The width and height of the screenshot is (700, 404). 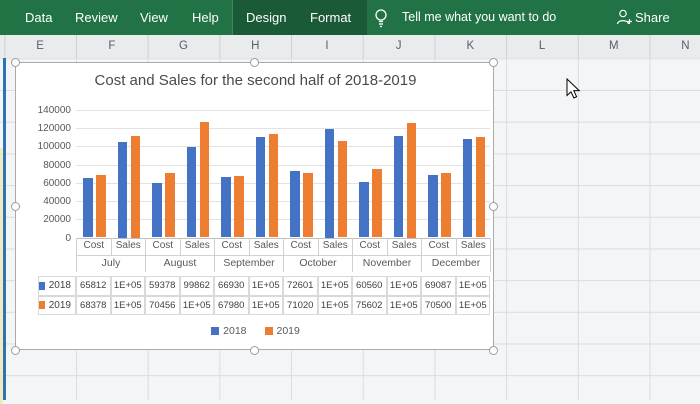 I want to click on bar-2018-October-Sales, so click(x=329, y=183).